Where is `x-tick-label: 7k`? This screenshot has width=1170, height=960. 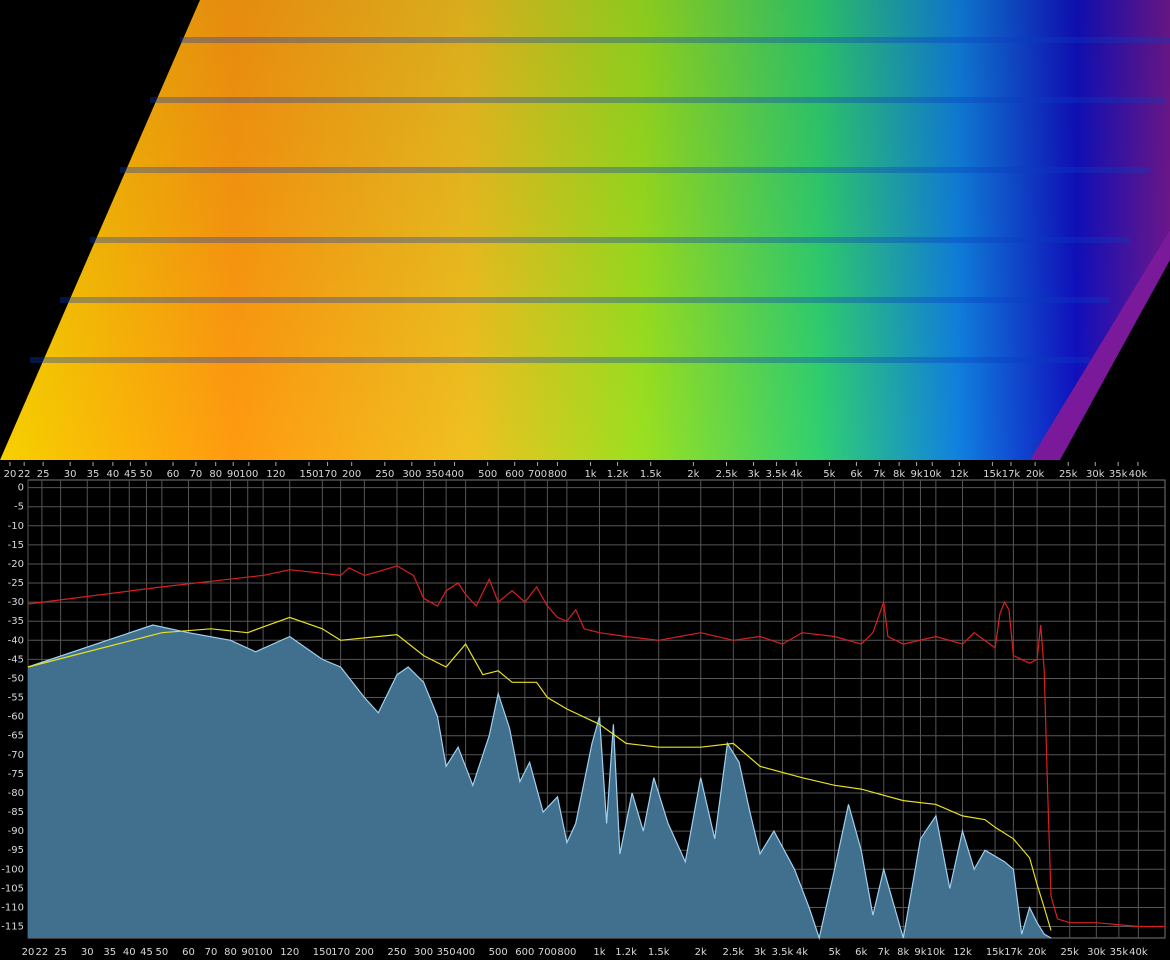 x-tick-label: 7k is located at coordinates (884, 952).